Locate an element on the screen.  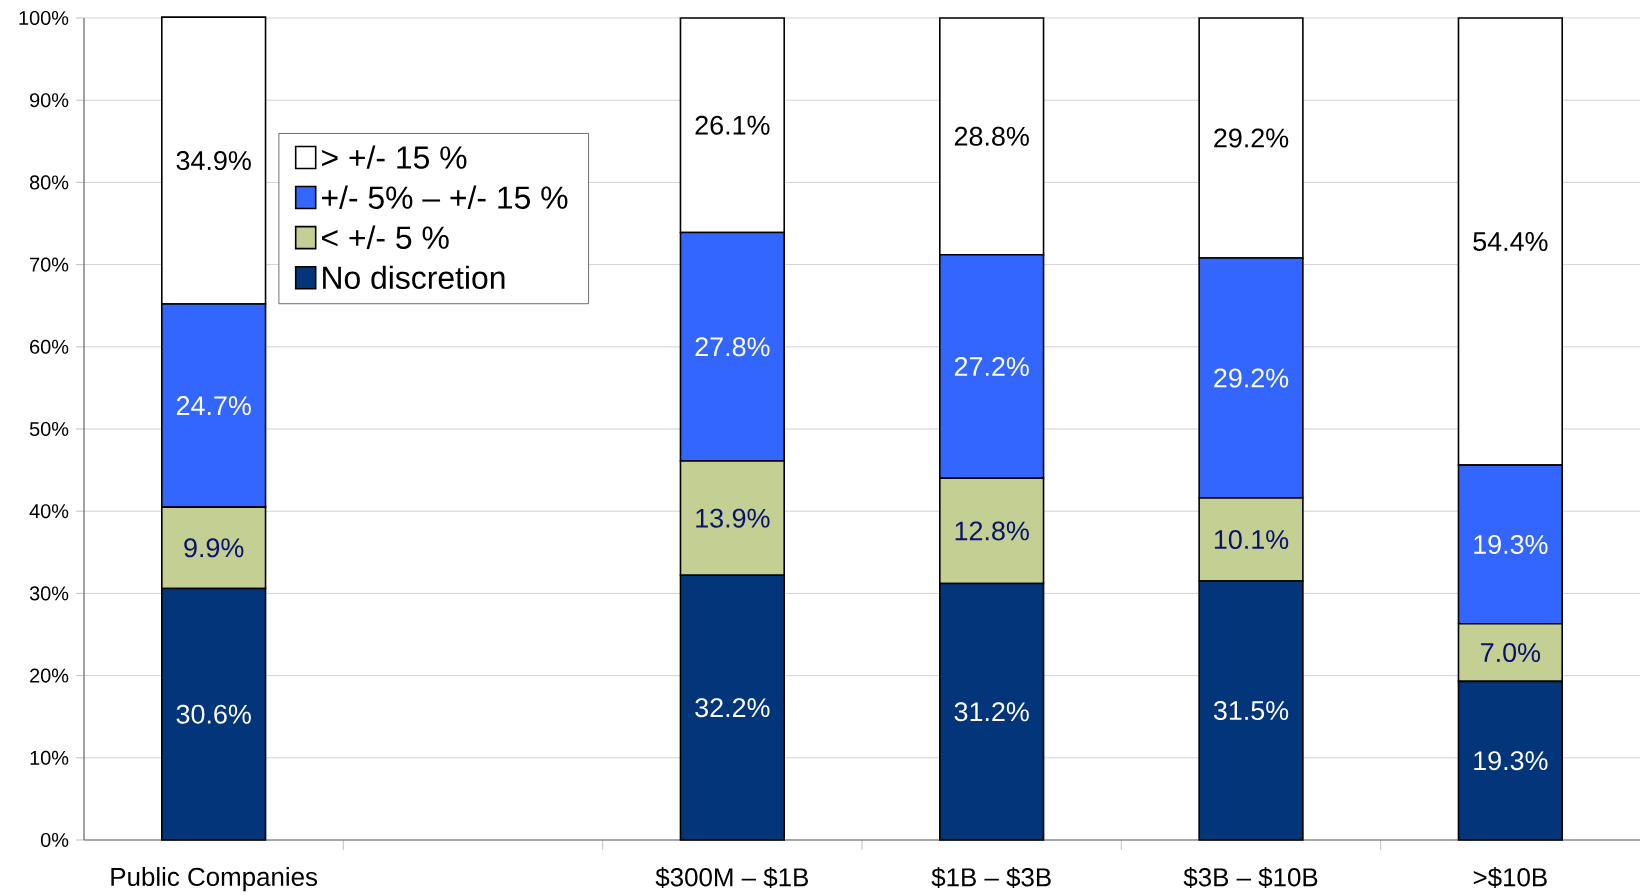
data-label: 24.7% is located at coordinates (213, 406).